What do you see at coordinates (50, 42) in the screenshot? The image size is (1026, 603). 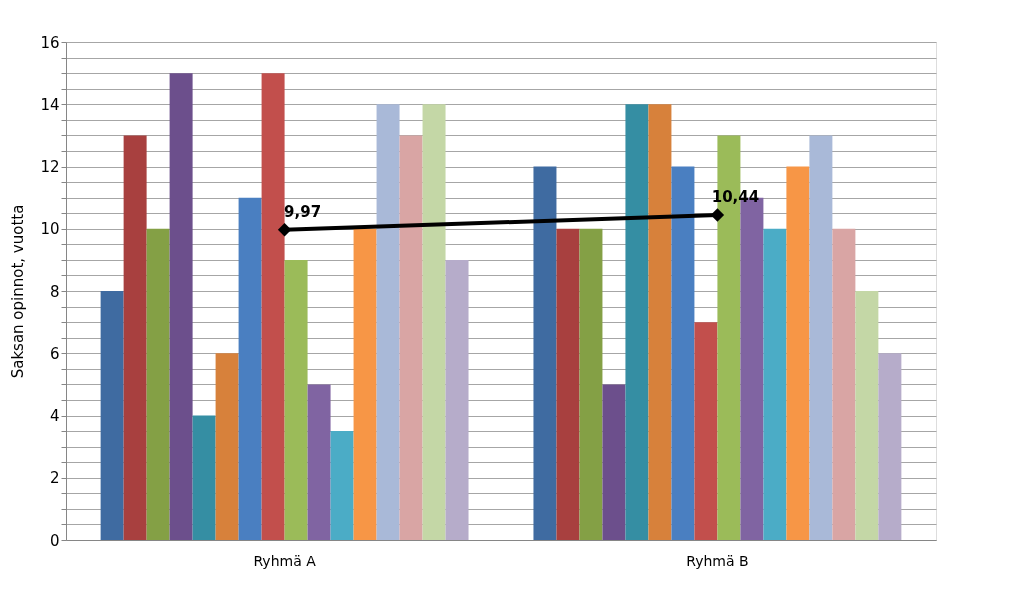 I see `y-tick-label: 16` at bounding box center [50, 42].